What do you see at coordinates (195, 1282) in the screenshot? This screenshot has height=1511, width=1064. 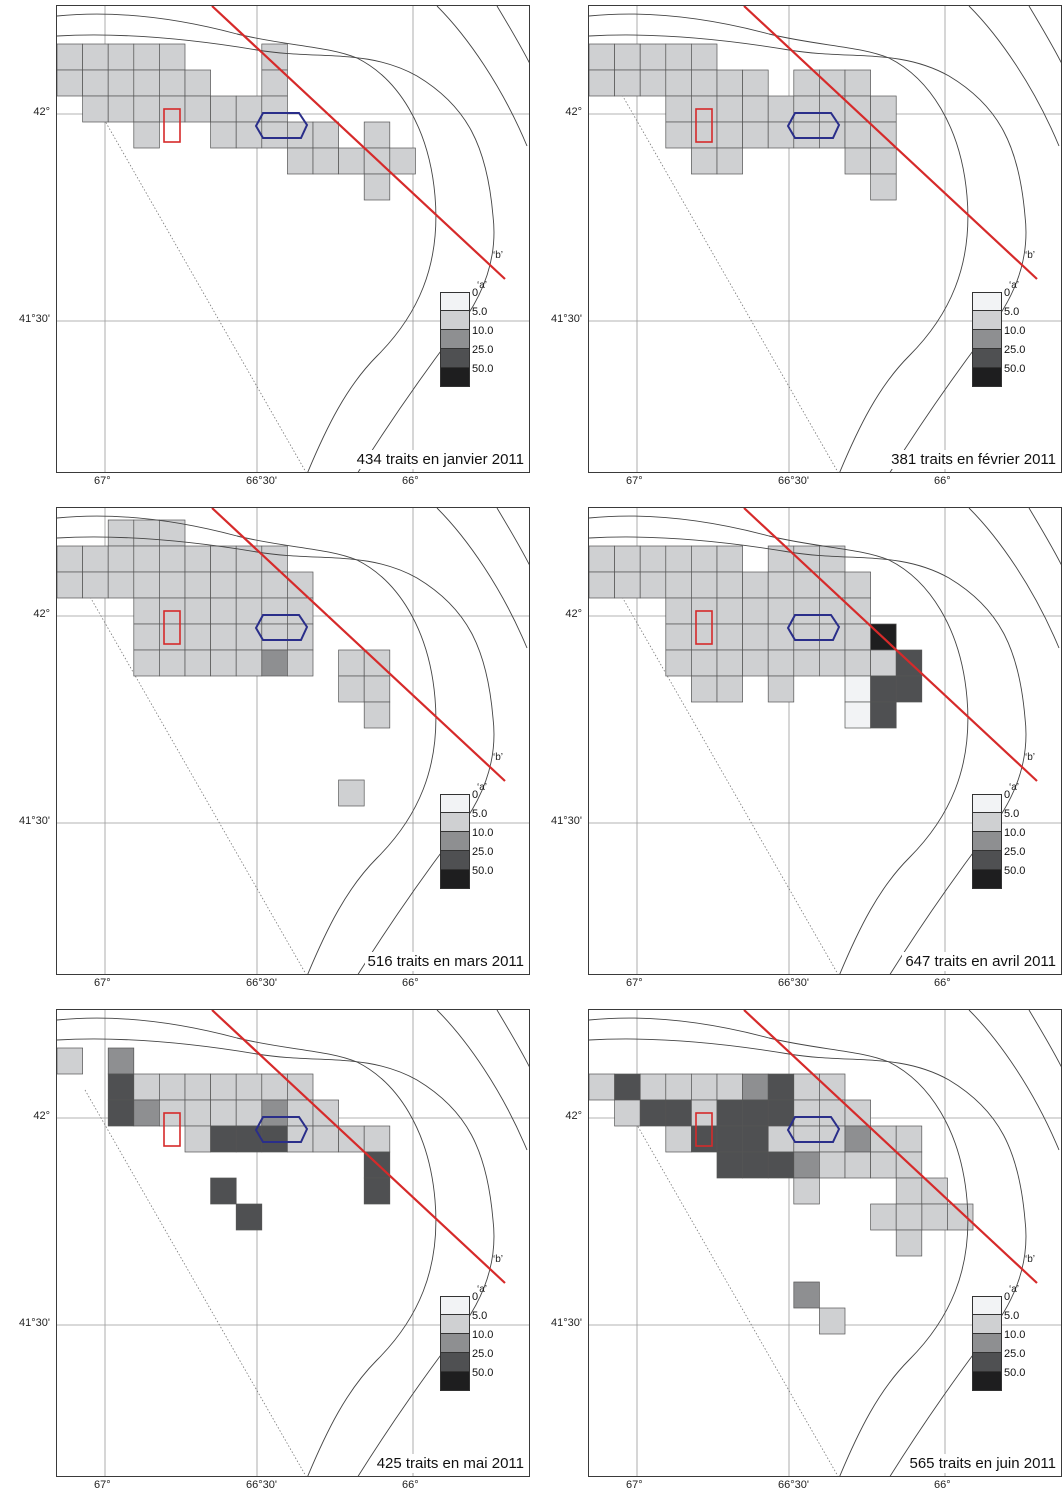 I see `boundary-dotted-line` at bounding box center [195, 1282].